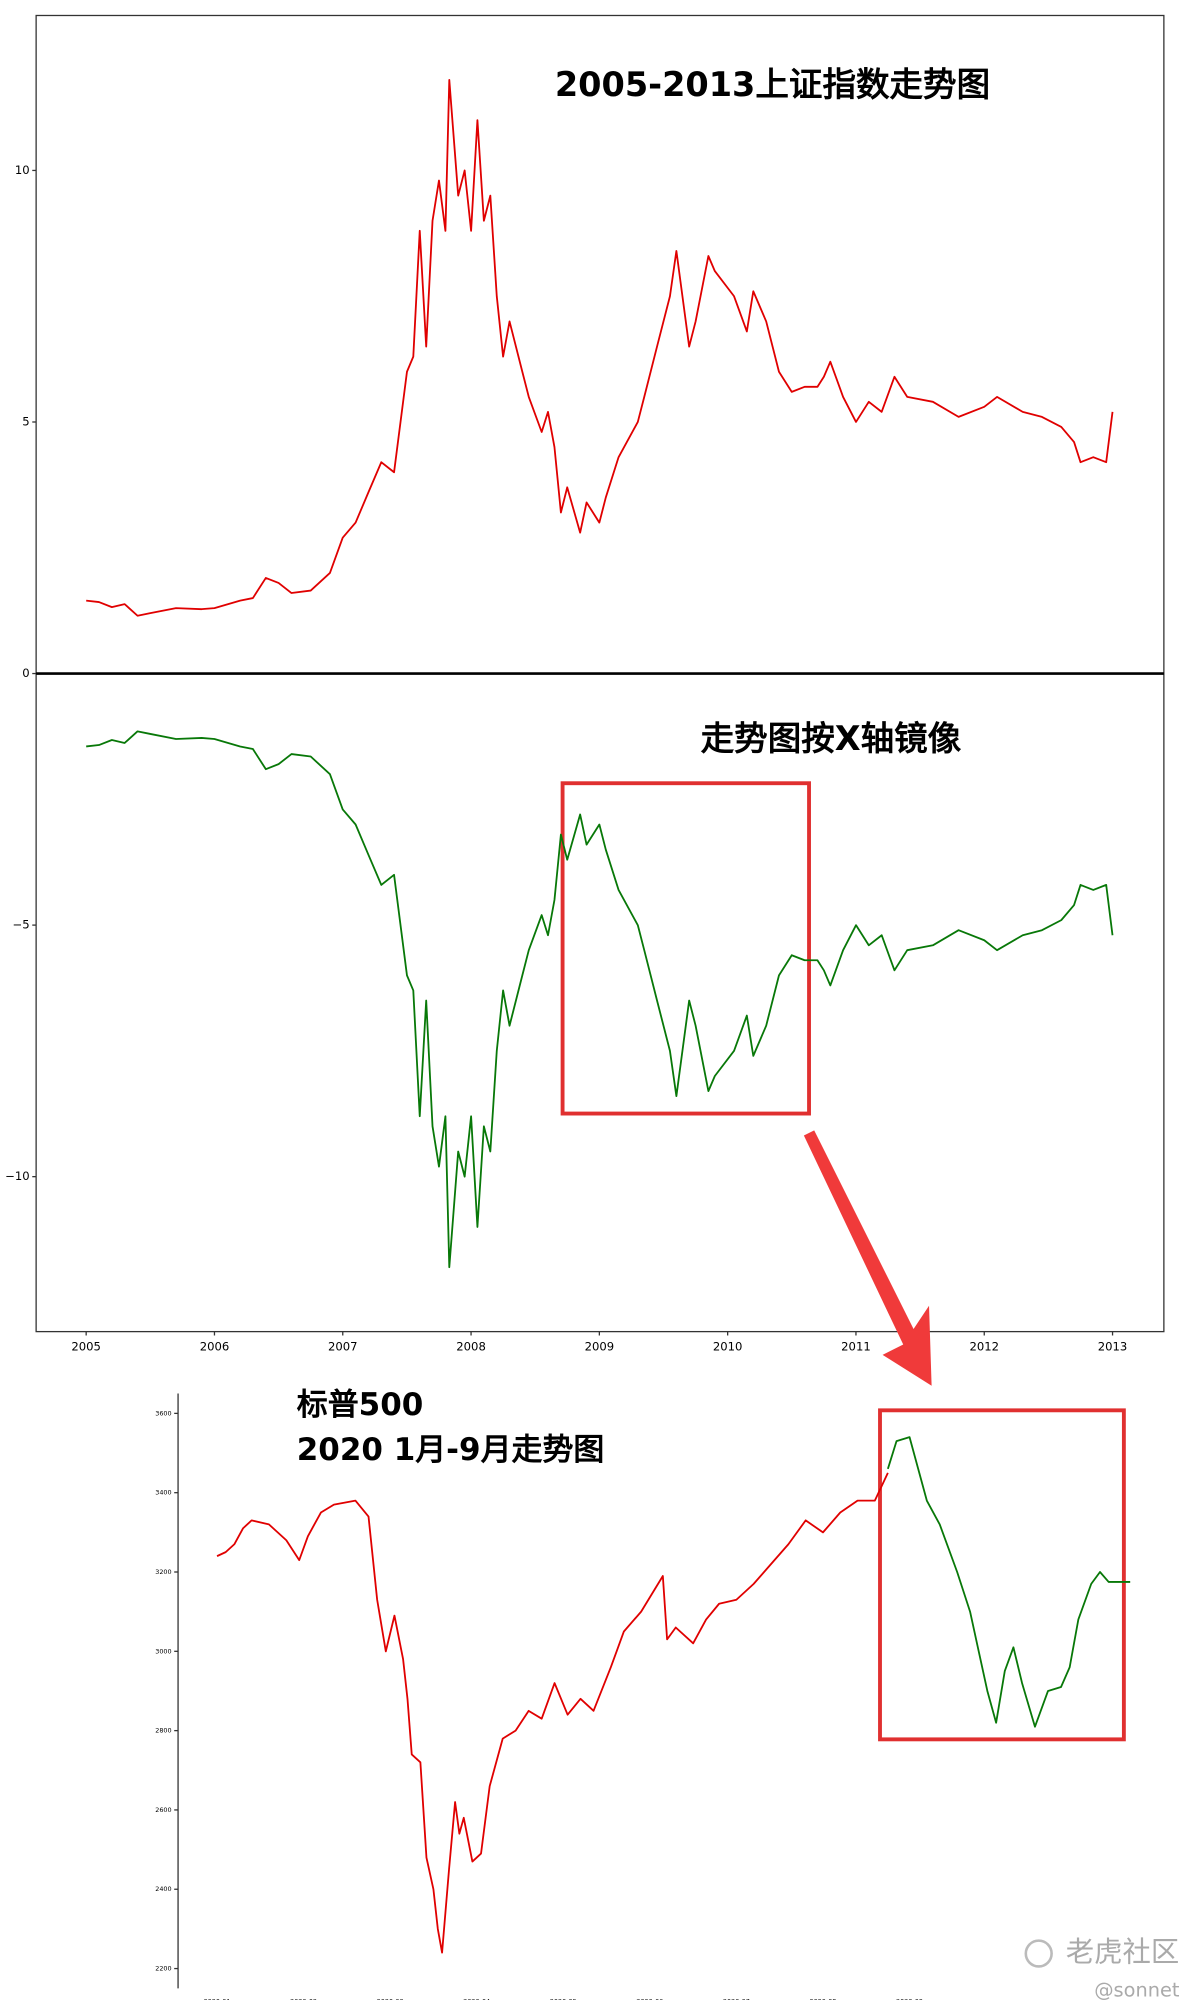 The image size is (1200, 2000). Describe the element at coordinates (1113, 1347) in the screenshot. I see `x-tick-label: 2013` at that location.